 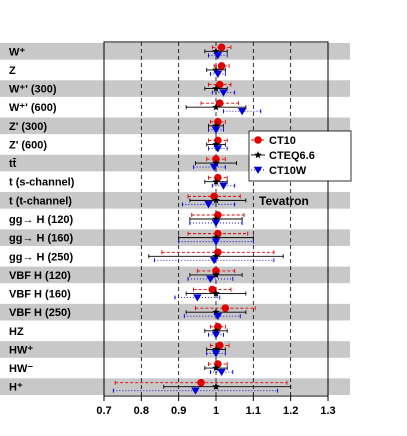 I want to click on row-label: t (t-channel), so click(x=40, y=201).